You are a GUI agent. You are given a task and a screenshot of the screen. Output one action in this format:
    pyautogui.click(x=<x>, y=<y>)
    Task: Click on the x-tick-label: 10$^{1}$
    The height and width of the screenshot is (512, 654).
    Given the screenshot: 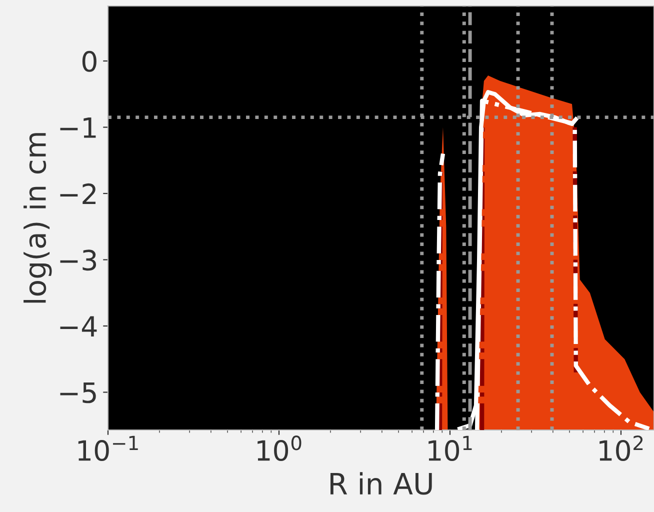 What is the action you would take?
    pyautogui.click(x=450, y=449)
    